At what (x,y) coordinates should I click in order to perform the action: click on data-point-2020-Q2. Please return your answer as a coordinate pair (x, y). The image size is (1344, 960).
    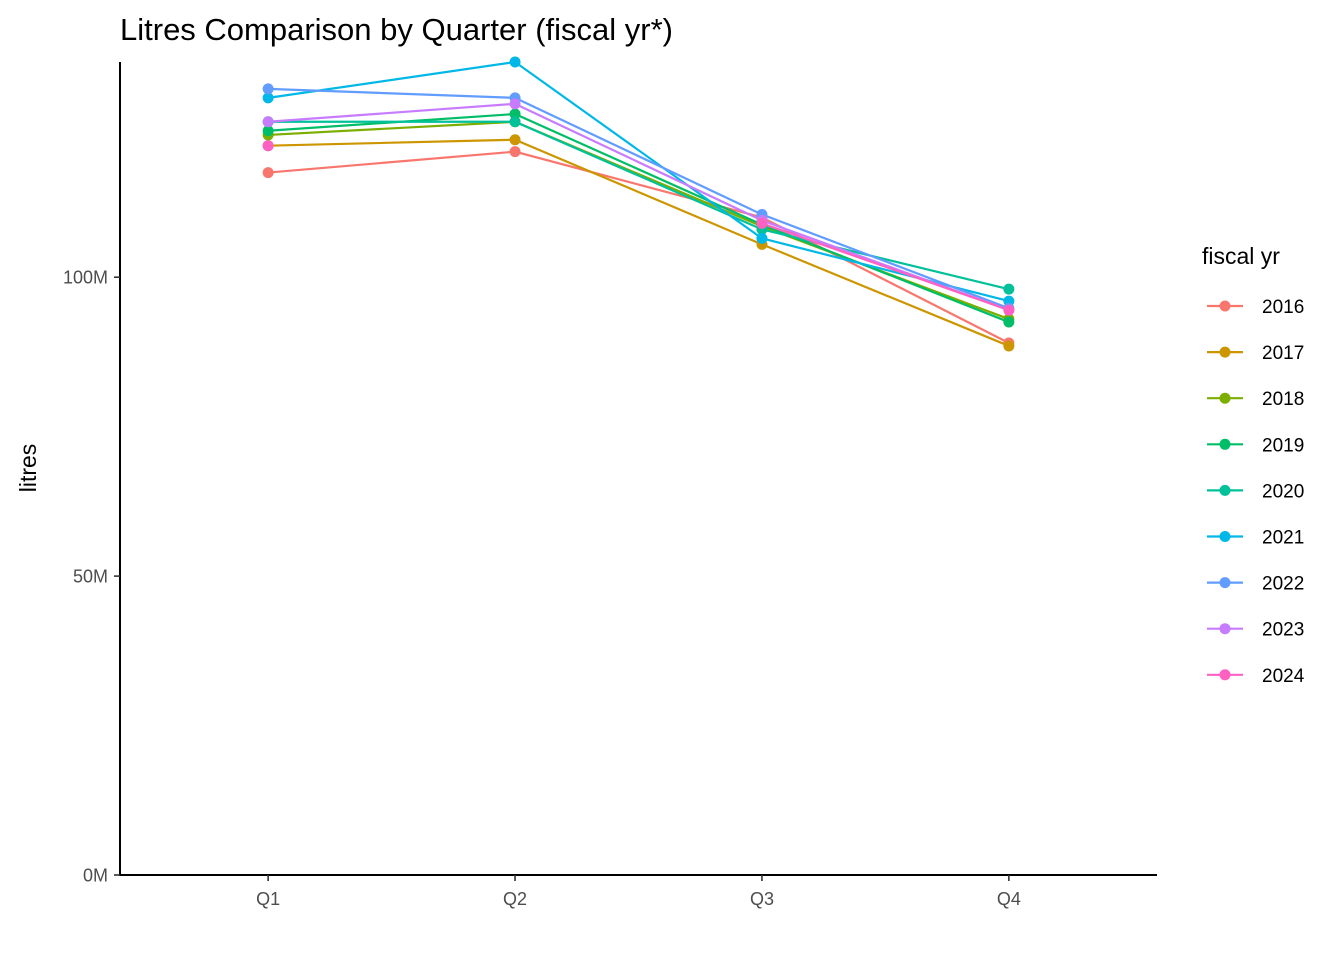
    Looking at the image, I should click on (515, 122).